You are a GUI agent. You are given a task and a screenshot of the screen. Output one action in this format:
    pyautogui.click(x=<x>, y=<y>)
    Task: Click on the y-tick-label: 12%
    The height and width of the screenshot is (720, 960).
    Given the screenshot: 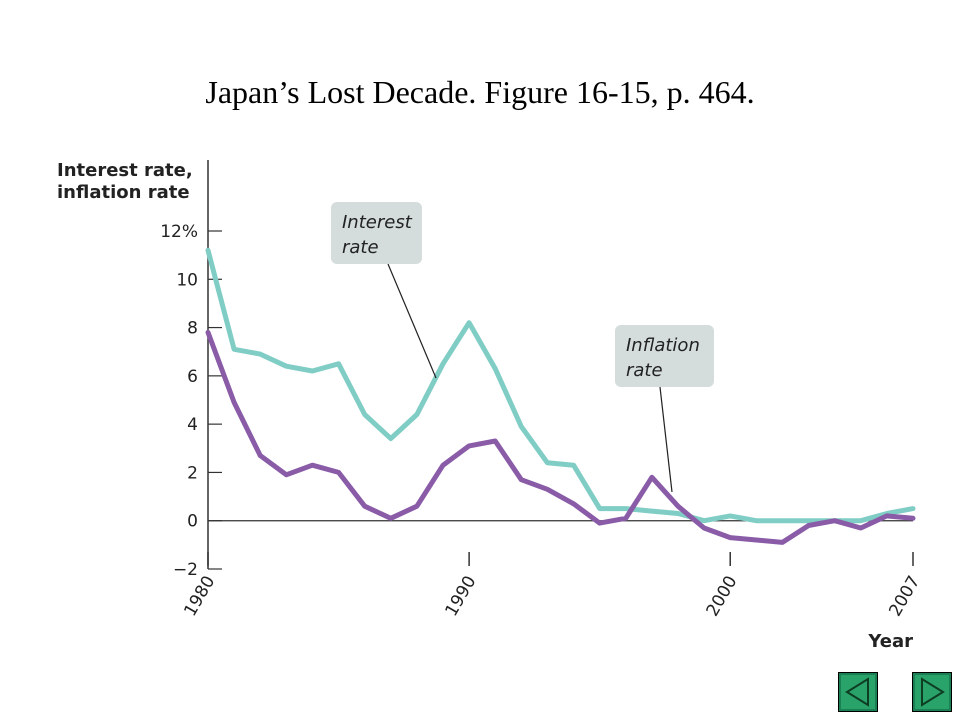 What is the action you would take?
    pyautogui.click(x=179, y=232)
    